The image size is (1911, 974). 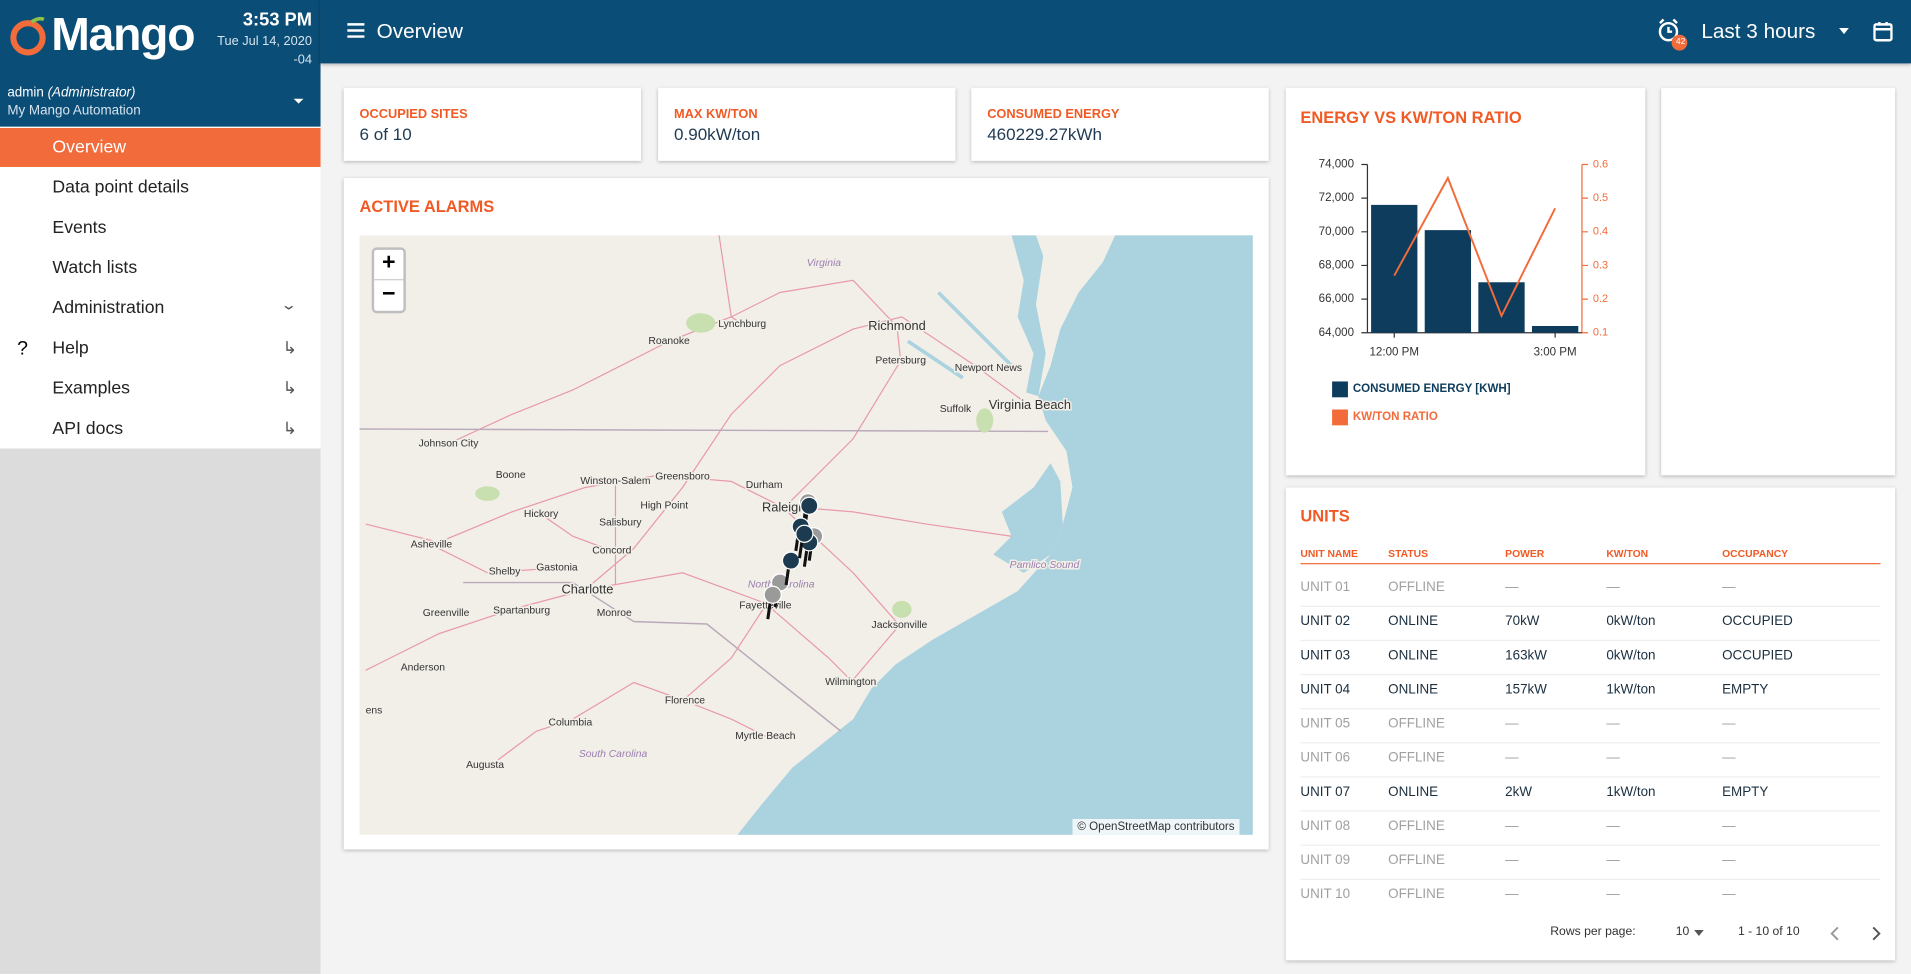 I want to click on cell: UNIT 02, so click(x=1325, y=621).